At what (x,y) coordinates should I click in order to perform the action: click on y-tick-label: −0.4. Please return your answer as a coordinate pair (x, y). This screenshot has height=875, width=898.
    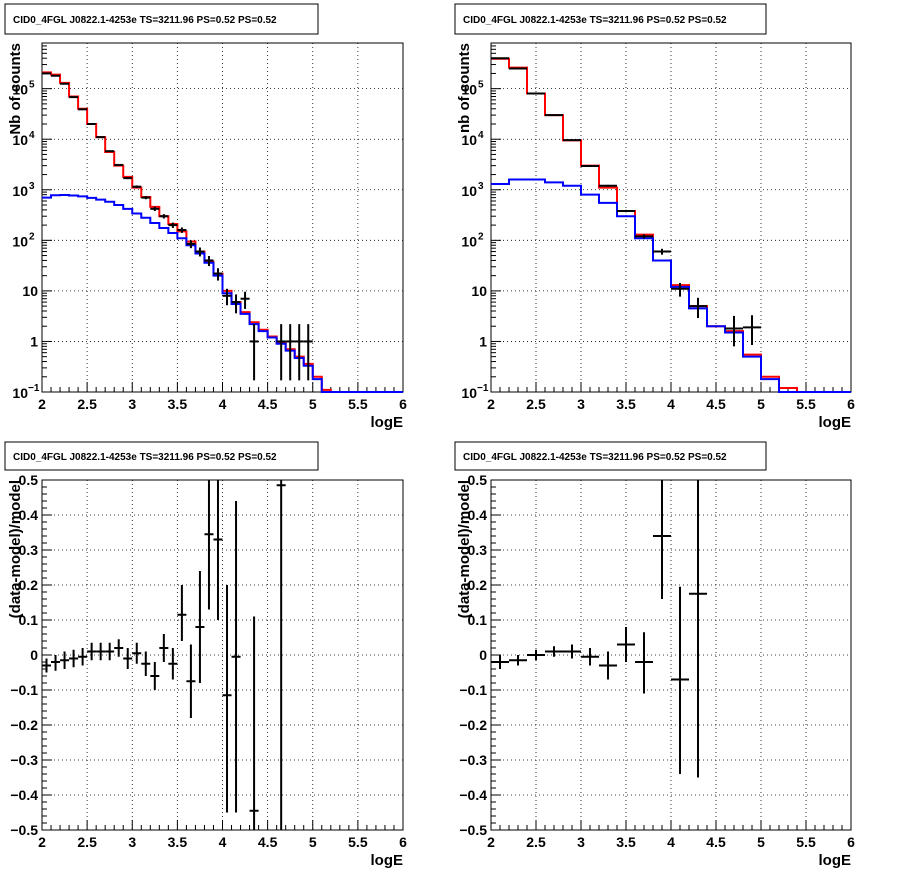
    Looking at the image, I should click on (473, 795).